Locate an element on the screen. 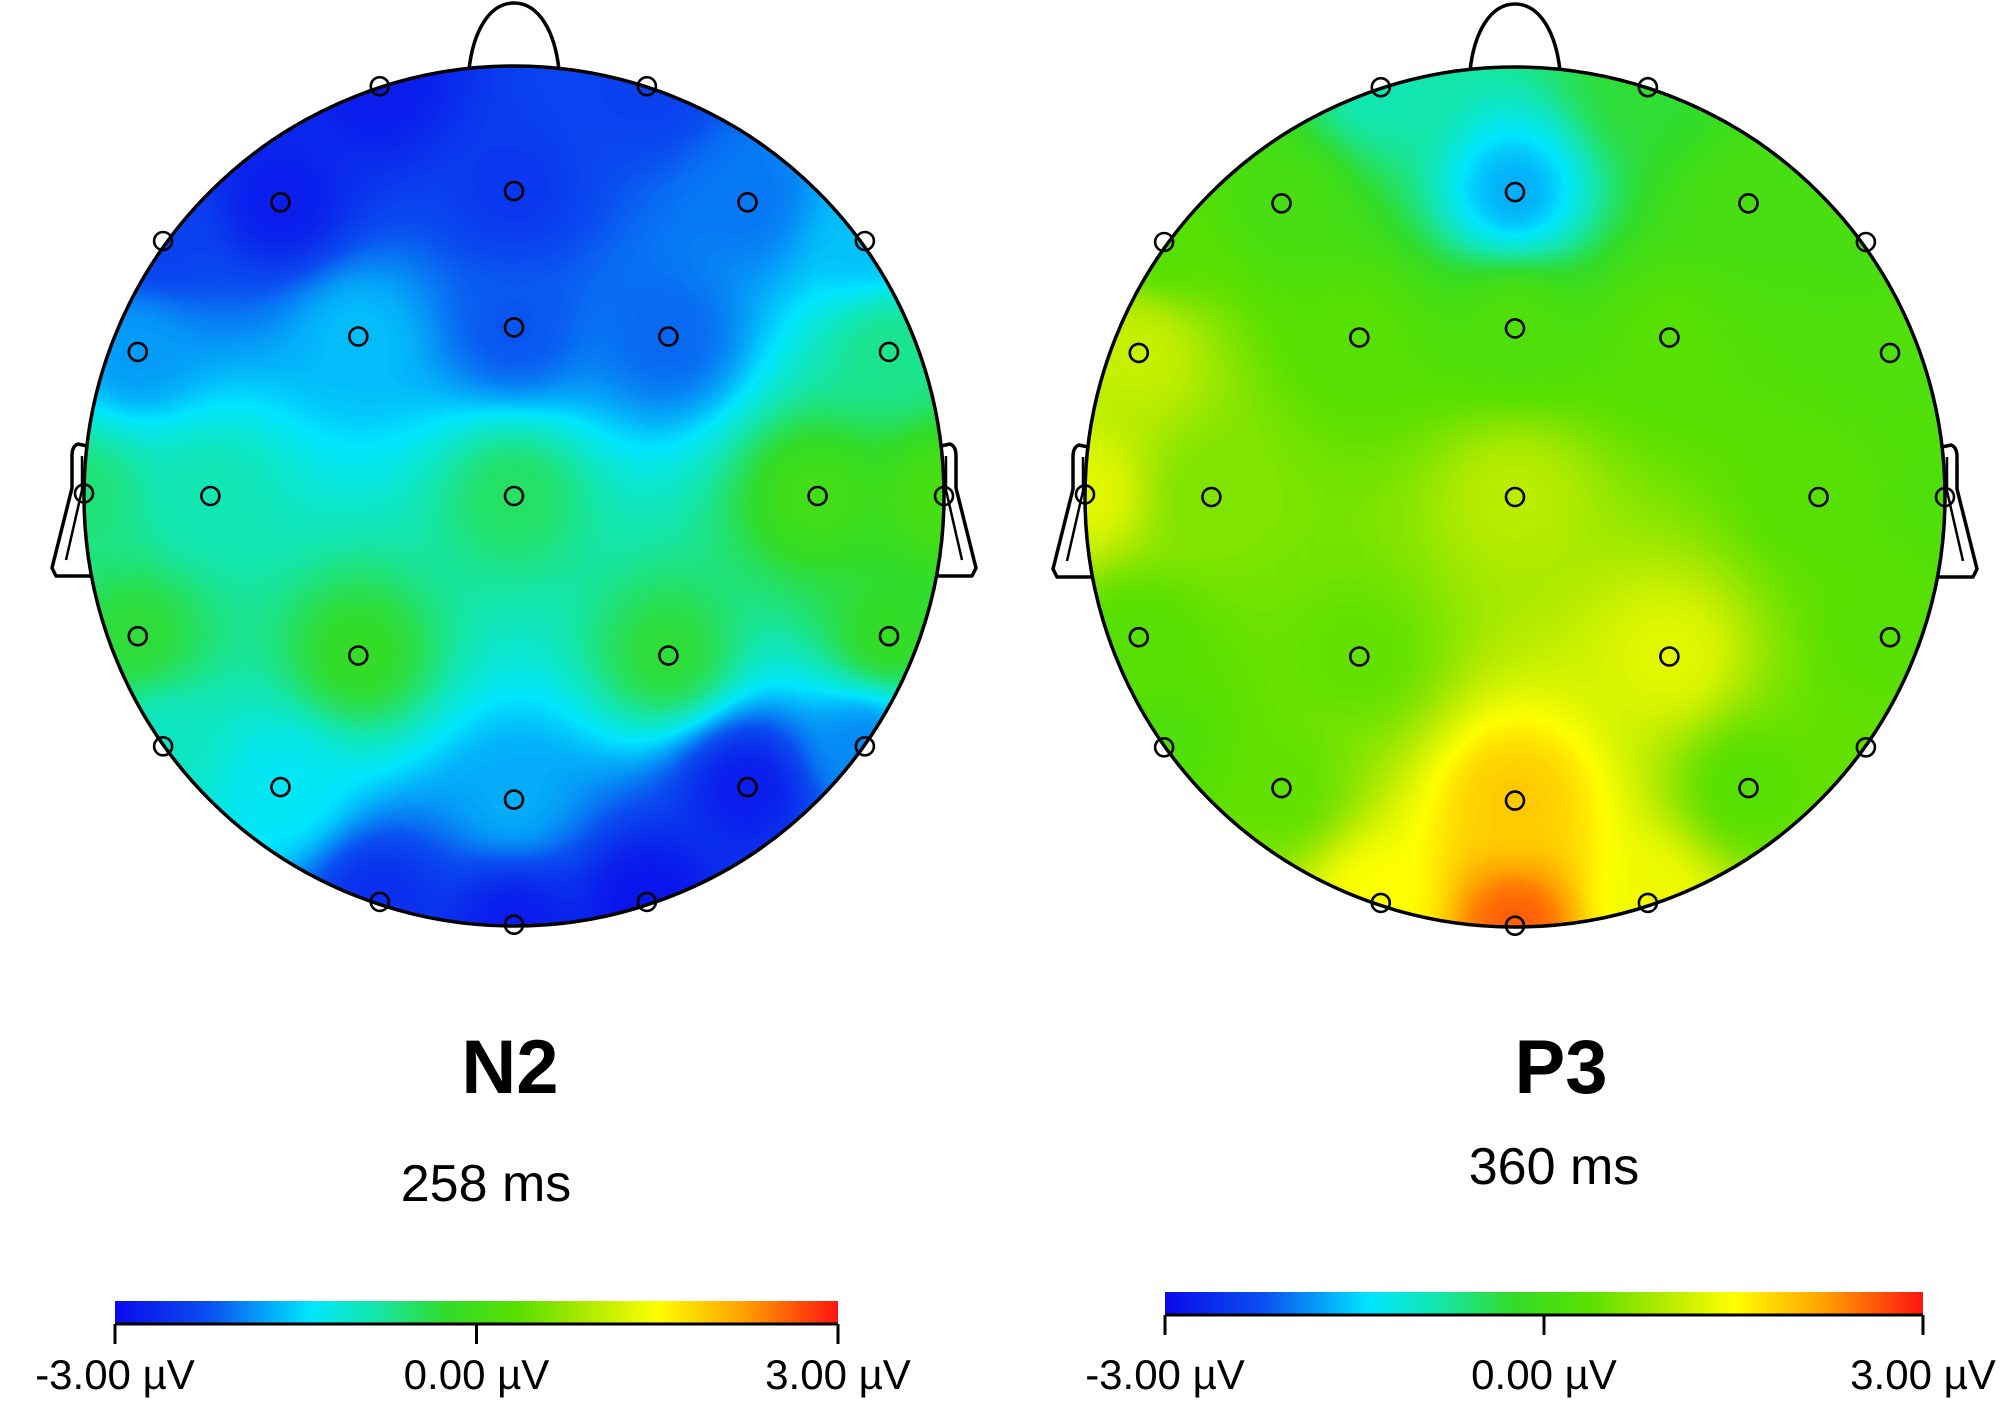 The width and height of the screenshot is (2000, 1425). colorbar-axis-n2 is located at coordinates (476, 1333).